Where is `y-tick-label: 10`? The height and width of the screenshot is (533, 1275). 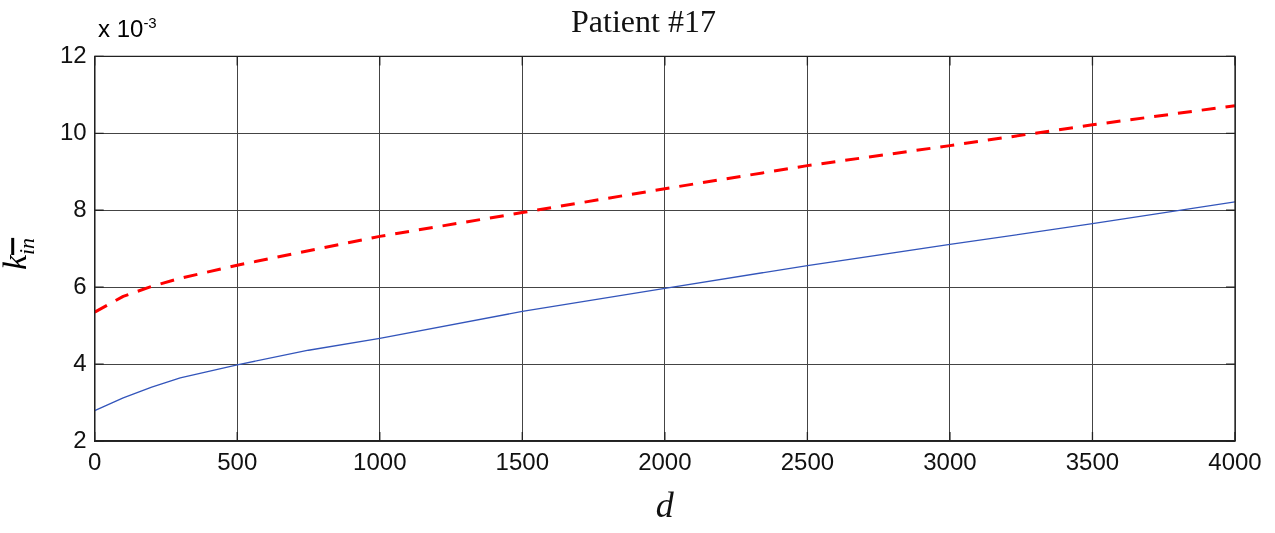 y-tick-label: 10 is located at coordinates (73, 131).